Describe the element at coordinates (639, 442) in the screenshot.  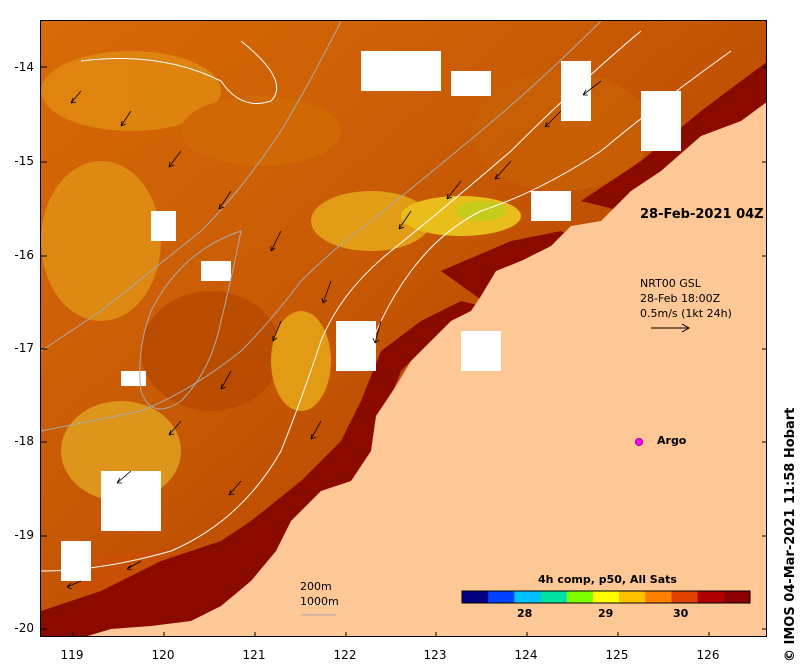
I see `argo-marker` at that location.